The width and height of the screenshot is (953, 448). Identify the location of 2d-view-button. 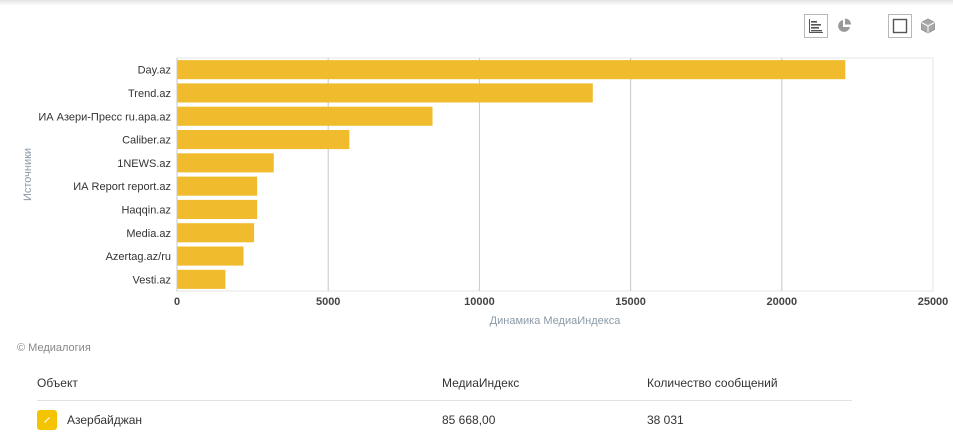
(900, 26).